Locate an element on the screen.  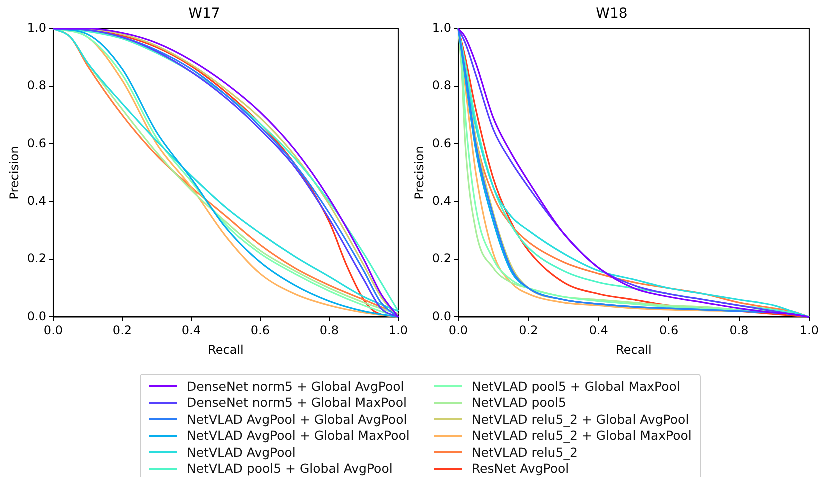
legend-label: NetVLAD relu5_2 is located at coordinates (525, 452).